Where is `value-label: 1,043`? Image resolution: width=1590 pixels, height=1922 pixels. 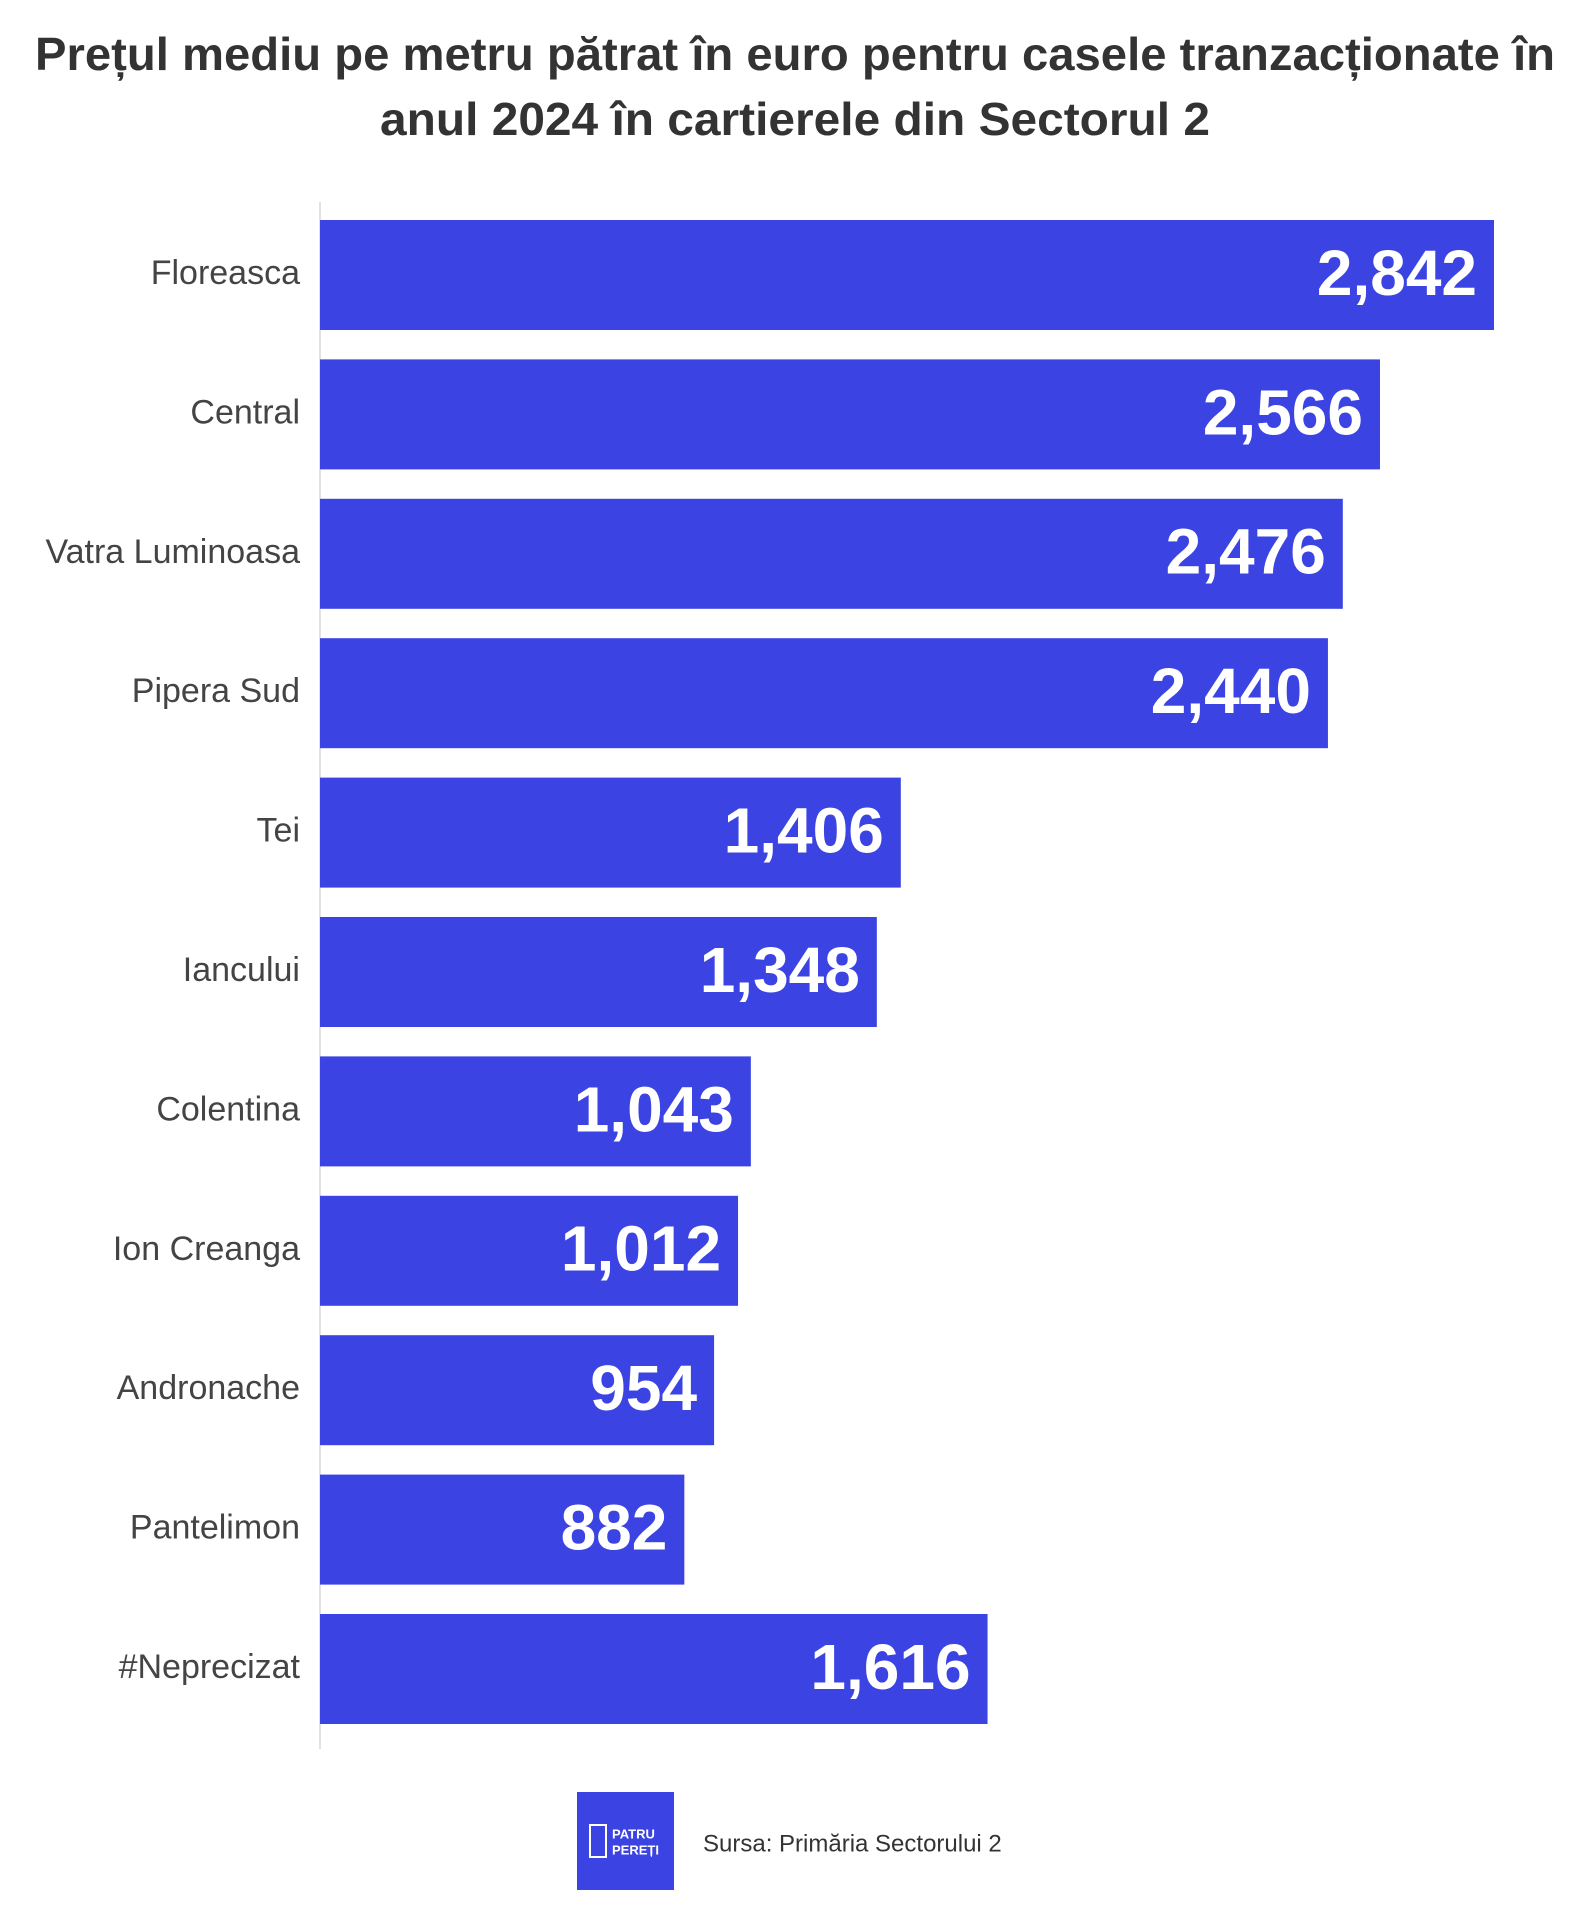
value-label: 1,043 is located at coordinates (654, 1109).